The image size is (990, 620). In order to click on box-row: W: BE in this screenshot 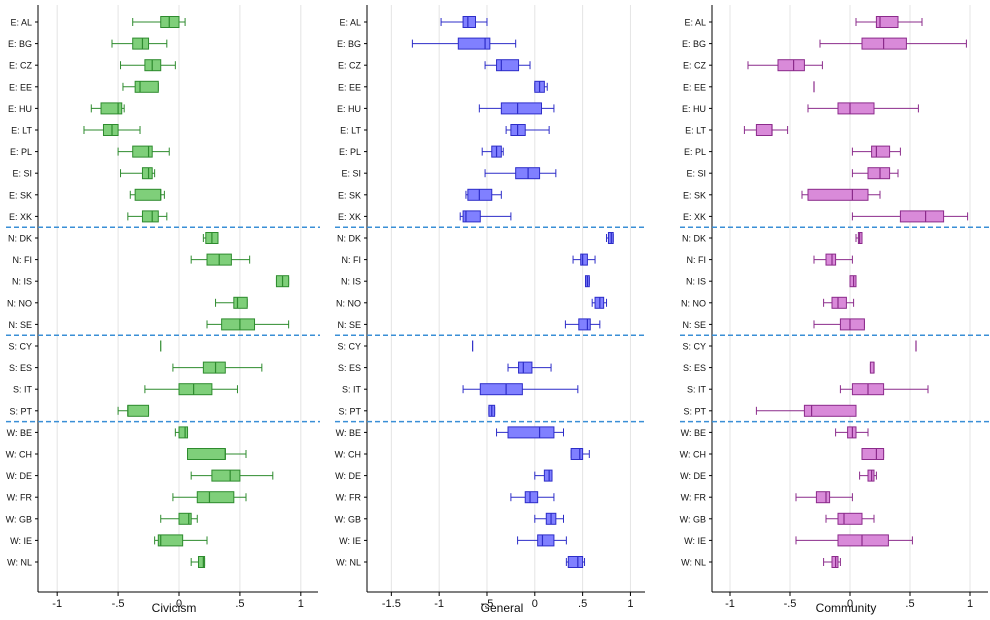, I will do `click(775, 432)`.